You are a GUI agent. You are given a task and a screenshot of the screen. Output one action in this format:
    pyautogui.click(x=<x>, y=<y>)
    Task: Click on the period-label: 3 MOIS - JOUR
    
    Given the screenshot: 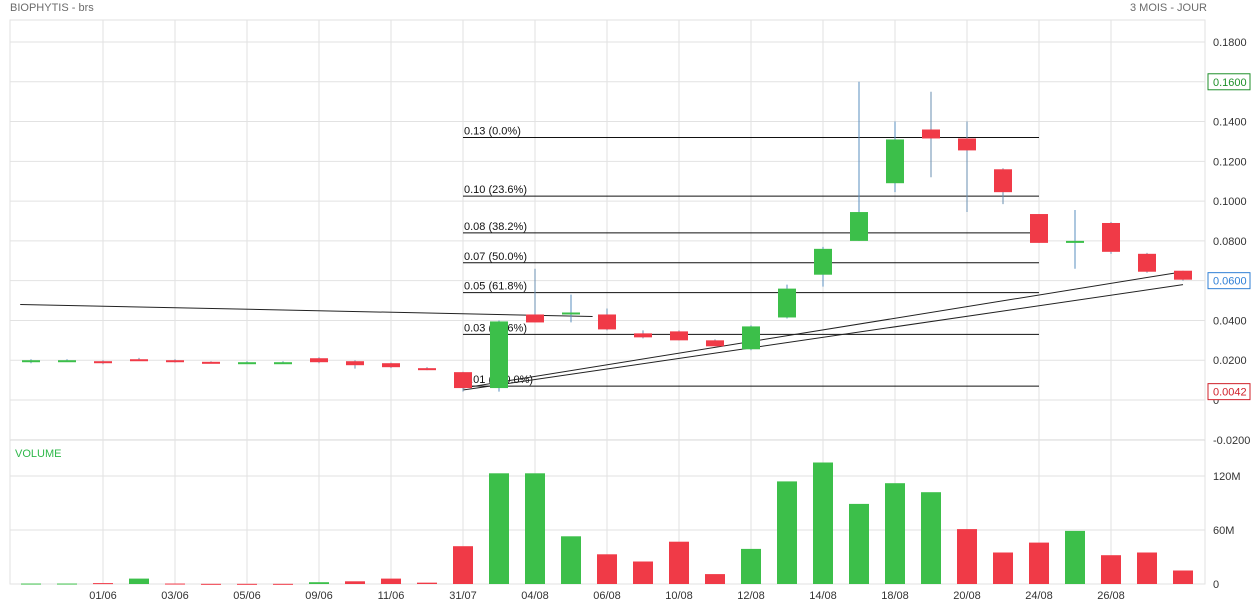 What is the action you would take?
    pyautogui.click(x=1168, y=8)
    